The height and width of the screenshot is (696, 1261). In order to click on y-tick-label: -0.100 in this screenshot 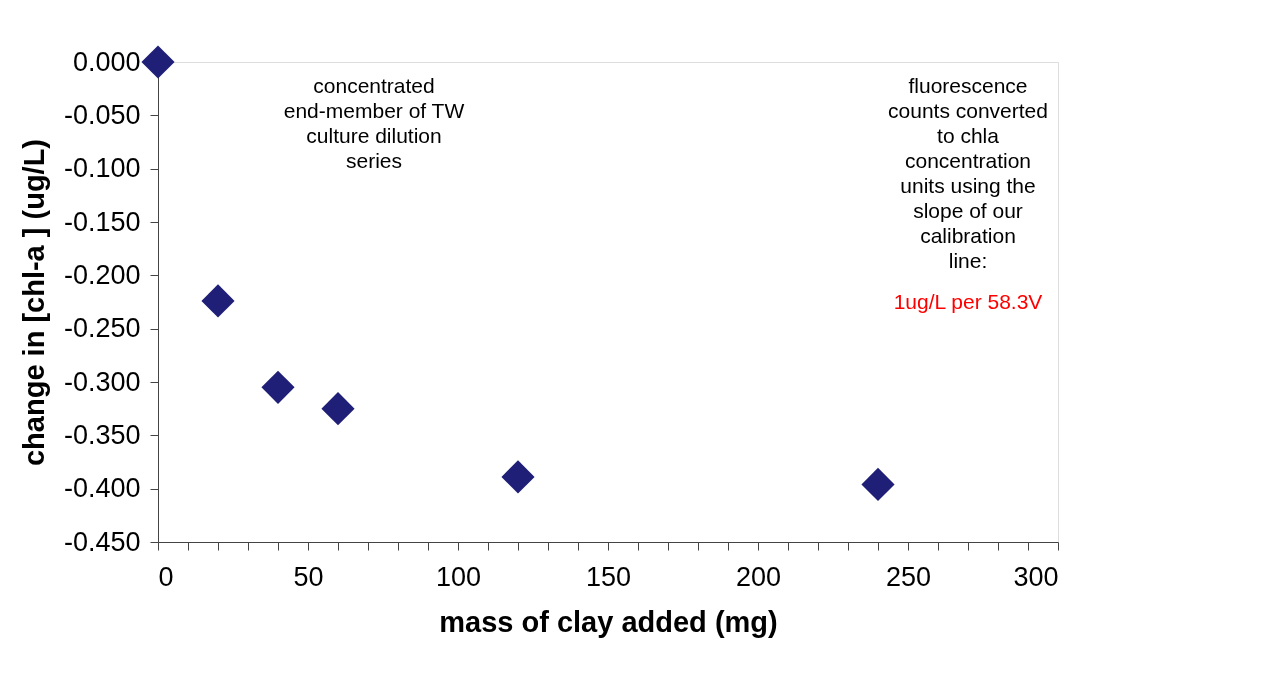, I will do `click(102, 168)`.